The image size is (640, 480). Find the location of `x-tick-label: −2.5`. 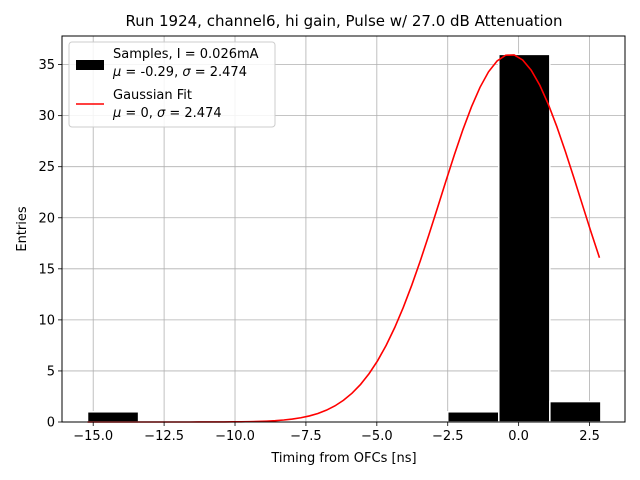

x-tick-label: −2.5 is located at coordinates (448, 436).